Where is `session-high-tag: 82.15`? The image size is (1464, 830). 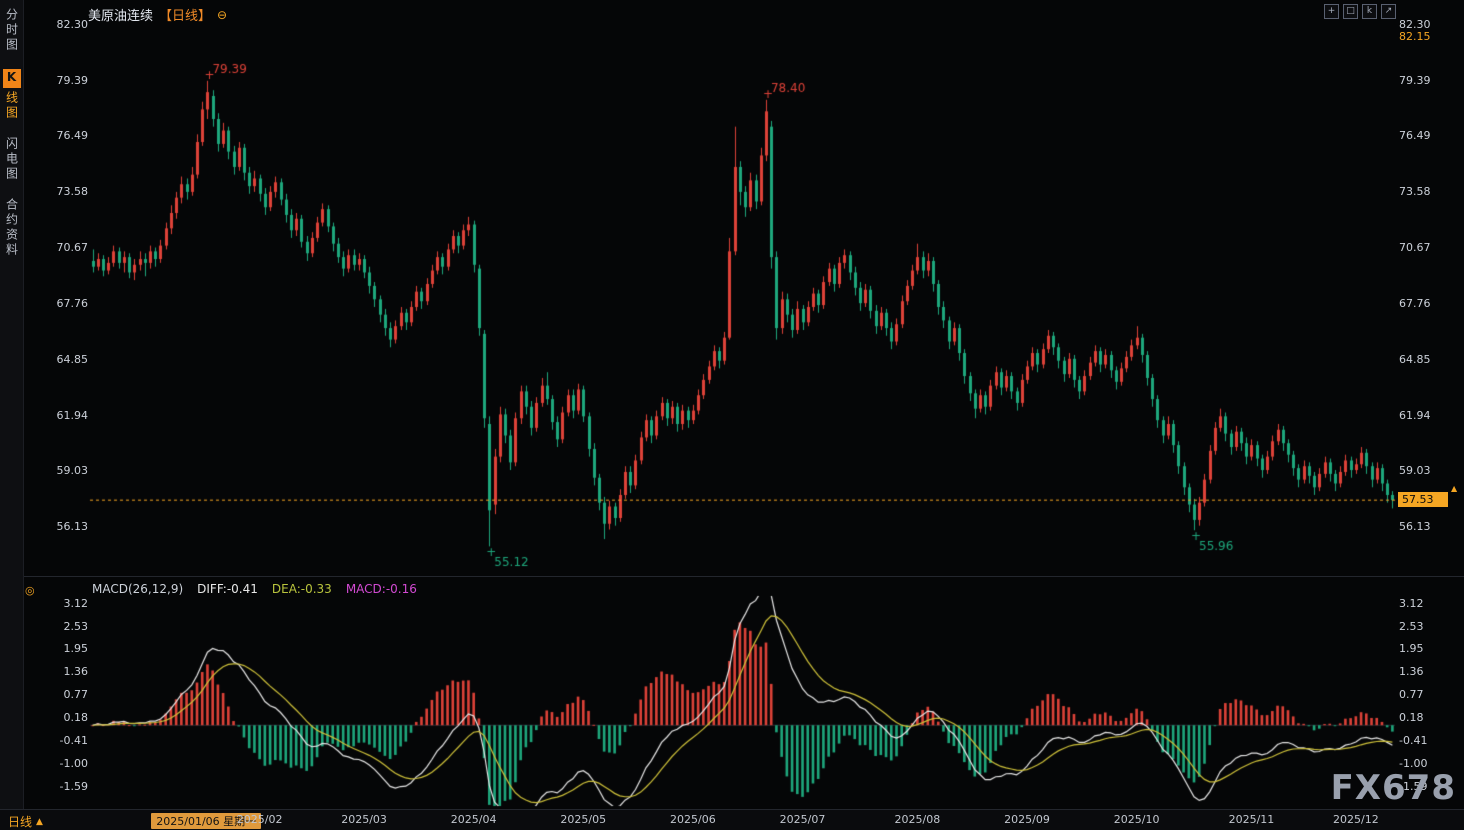 session-high-tag: 82.15 is located at coordinates (1415, 36).